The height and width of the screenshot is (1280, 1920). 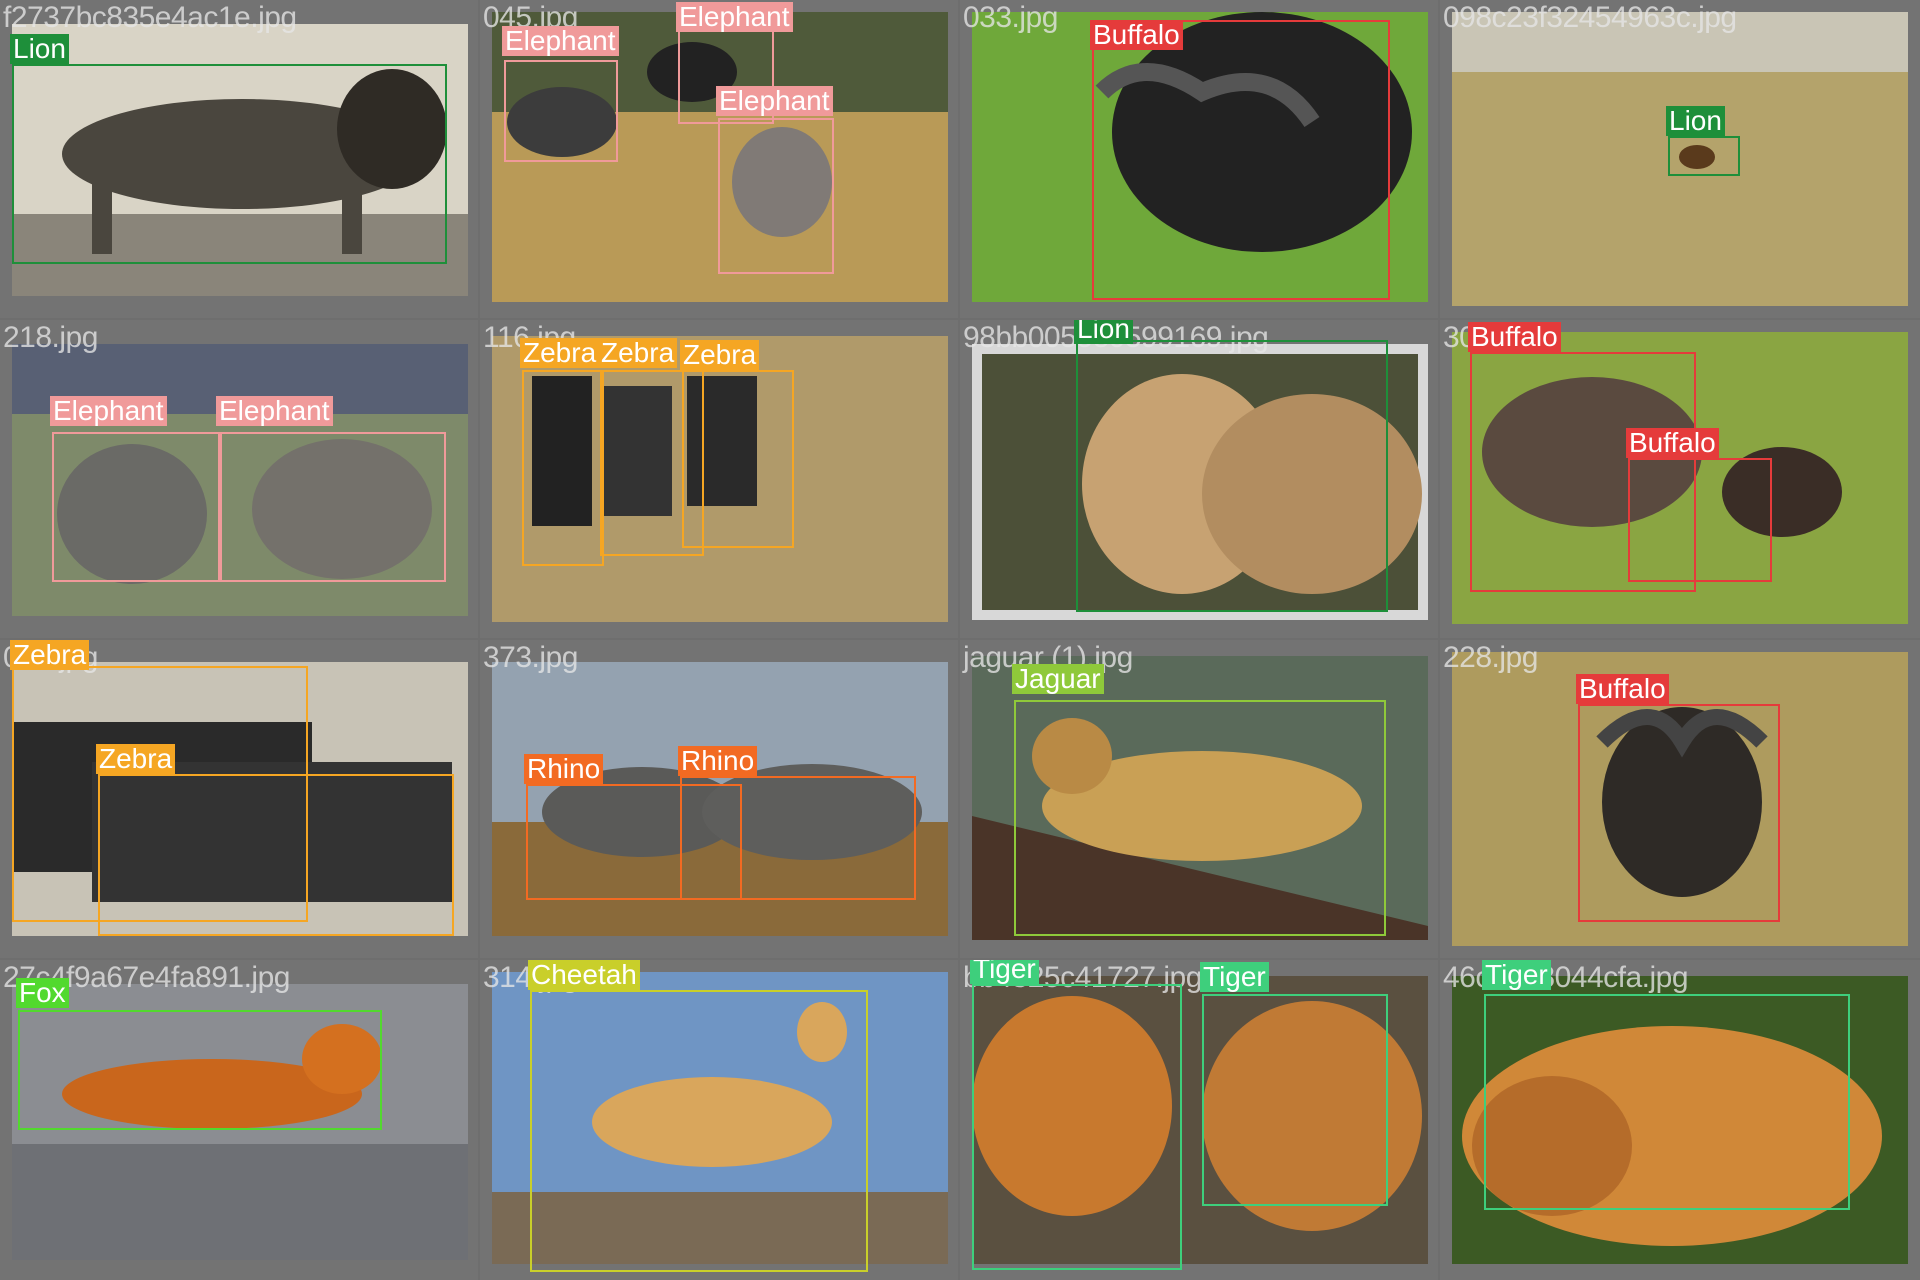 I want to click on label-jaguar: Jaguar, so click(x=1058, y=679).